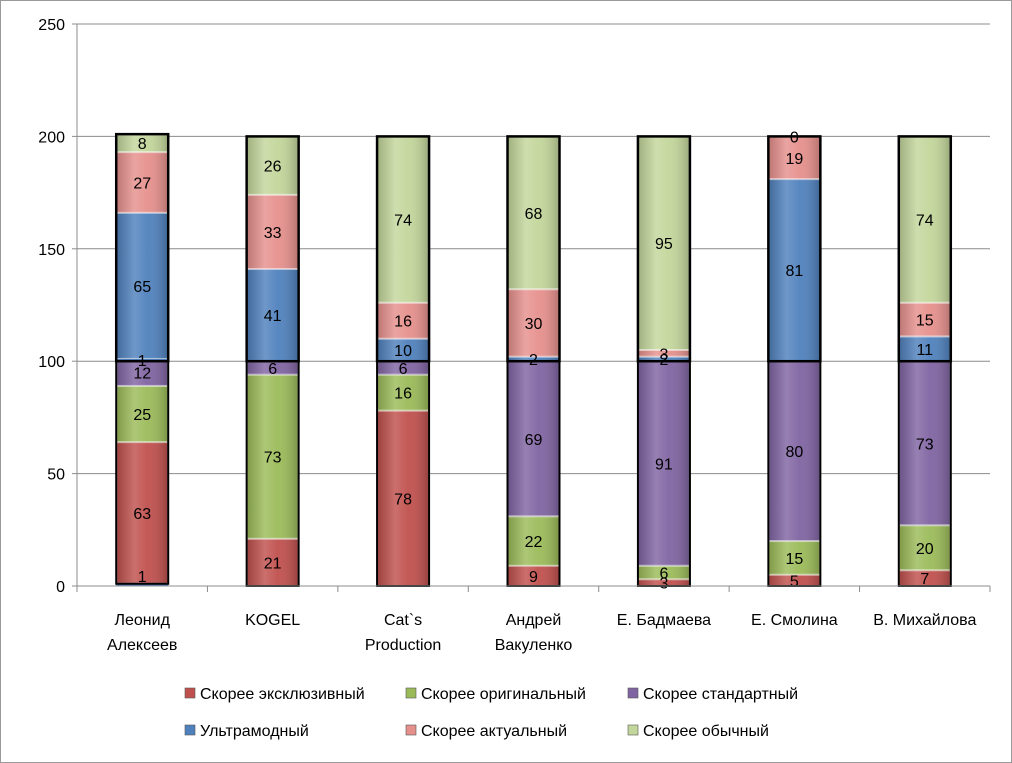 The image size is (1012, 763). What do you see at coordinates (494, 731) in the screenshot?
I see `legend-label: Скорее актуальный` at bounding box center [494, 731].